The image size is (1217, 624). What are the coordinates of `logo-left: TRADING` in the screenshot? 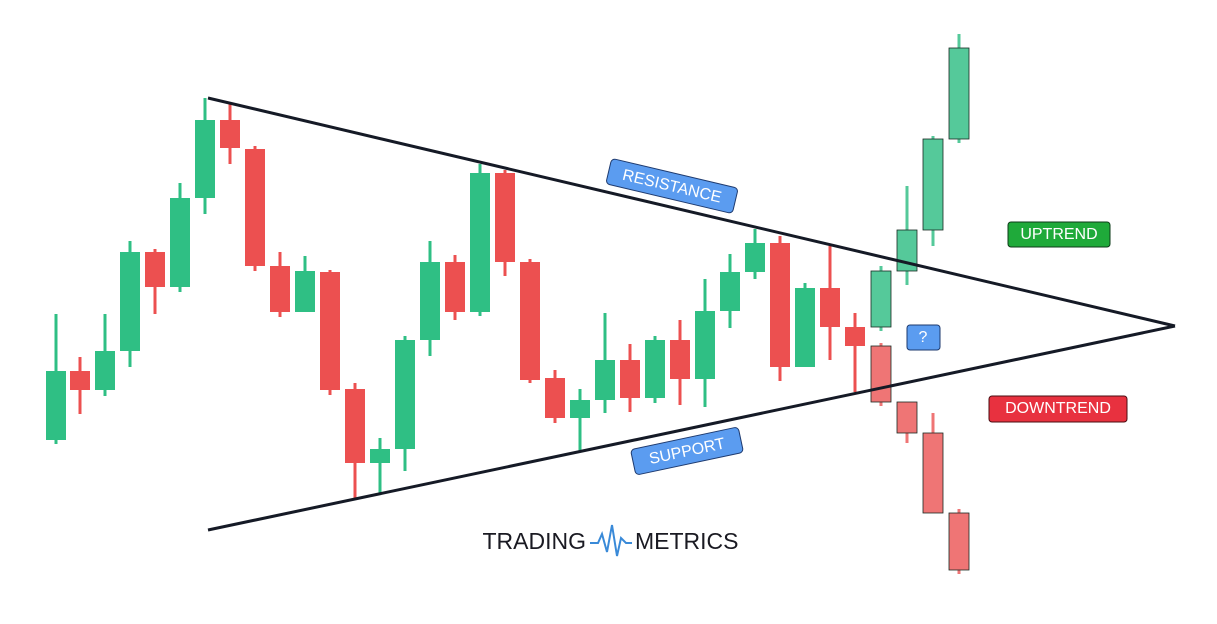 It's located at (535, 541).